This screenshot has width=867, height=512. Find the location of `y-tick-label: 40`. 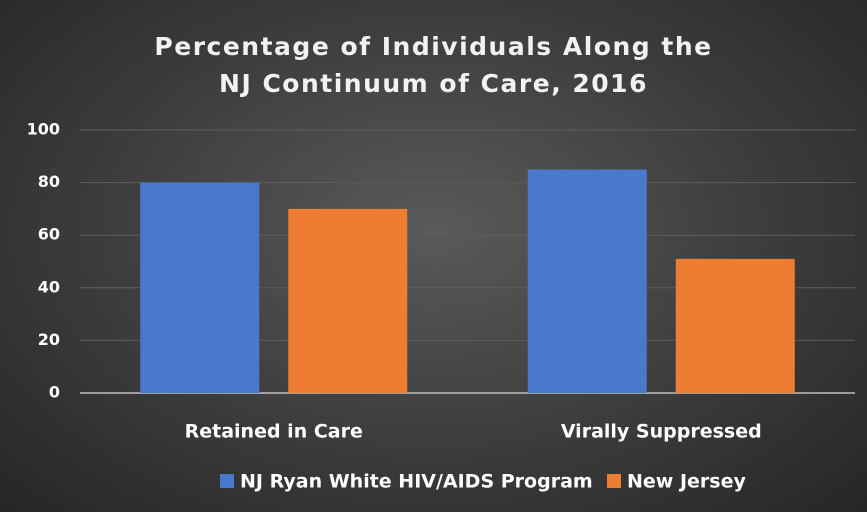

y-tick-label: 40 is located at coordinates (49, 286).